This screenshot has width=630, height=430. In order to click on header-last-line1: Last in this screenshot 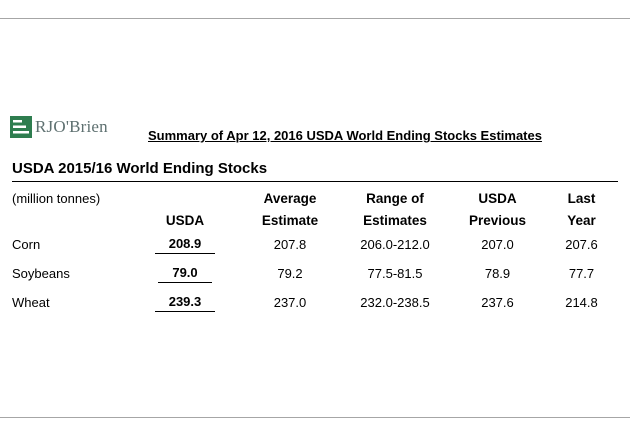, I will do `click(581, 198)`.